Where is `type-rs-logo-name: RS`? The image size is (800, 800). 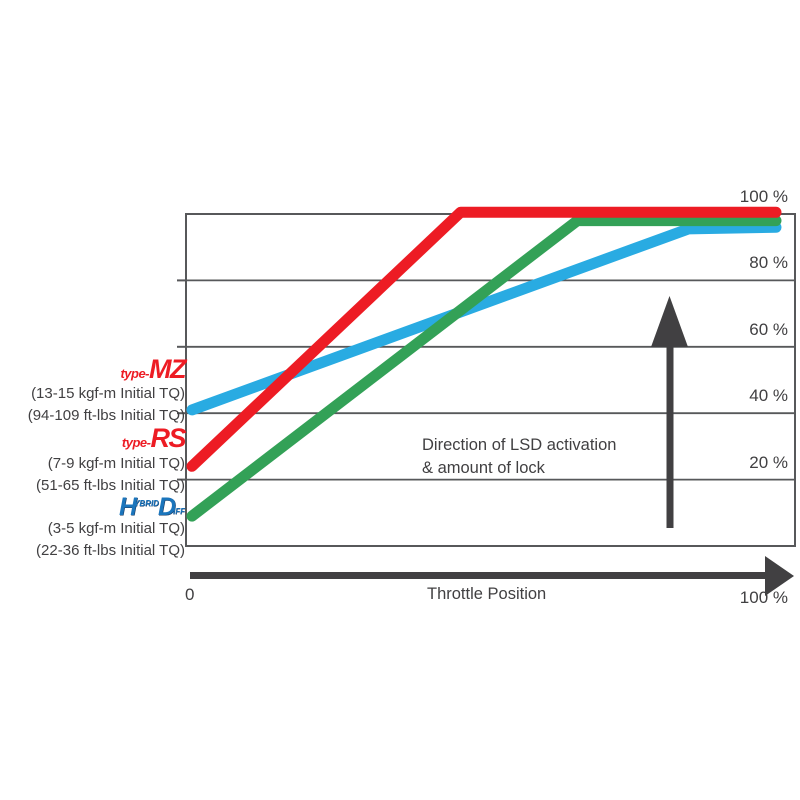 type-rs-logo-name: RS is located at coordinates (168, 438).